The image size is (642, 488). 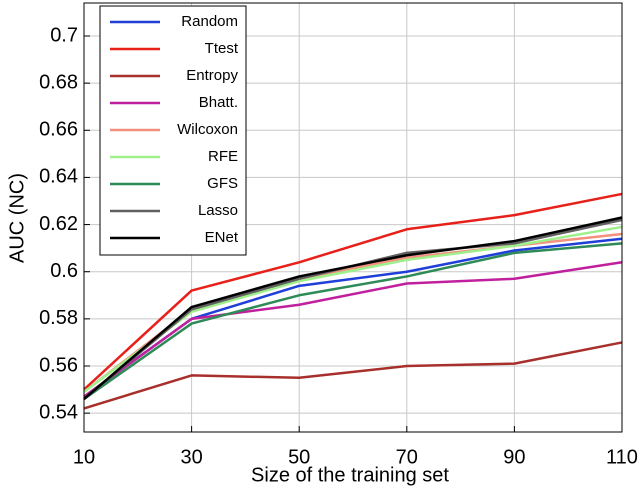 I want to click on x-tick-label: 30, so click(x=191, y=457).